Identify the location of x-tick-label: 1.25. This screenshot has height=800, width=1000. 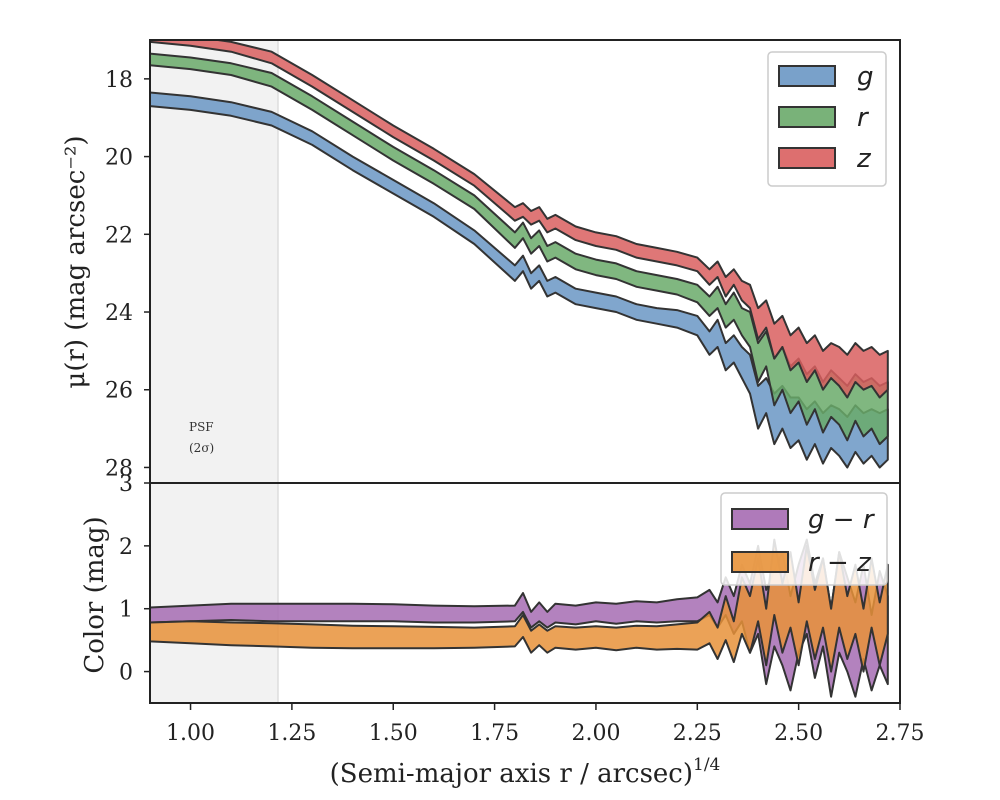
(291, 733).